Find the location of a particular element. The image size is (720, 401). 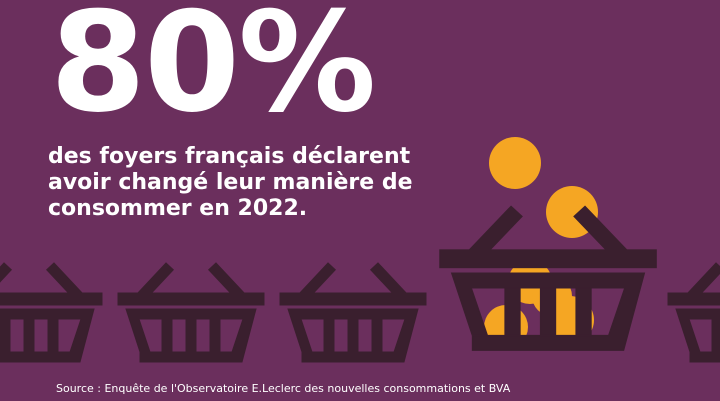

headline-line-2: avoir changé leur manière de is located at coordinates (230, 182).